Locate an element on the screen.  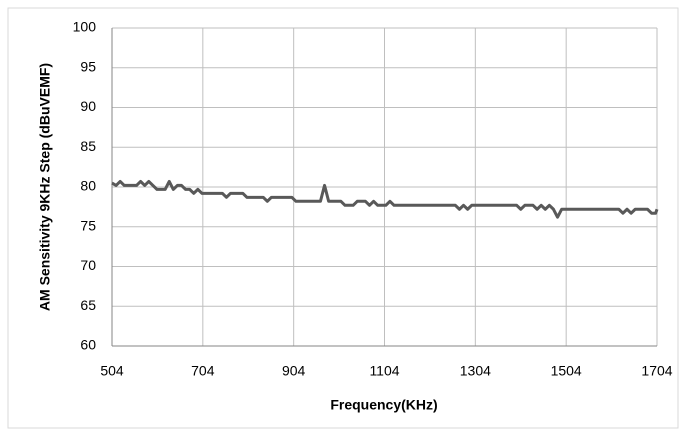
y-tick-label: 80 is located at coordinates (88, 186).